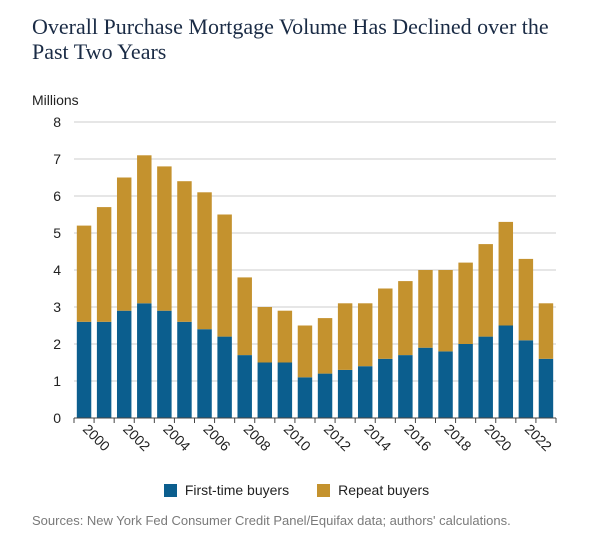 The height and width of the screenshot is (549, 593). I want to click on bar-segment-repeat-2017, so click(425, 309).